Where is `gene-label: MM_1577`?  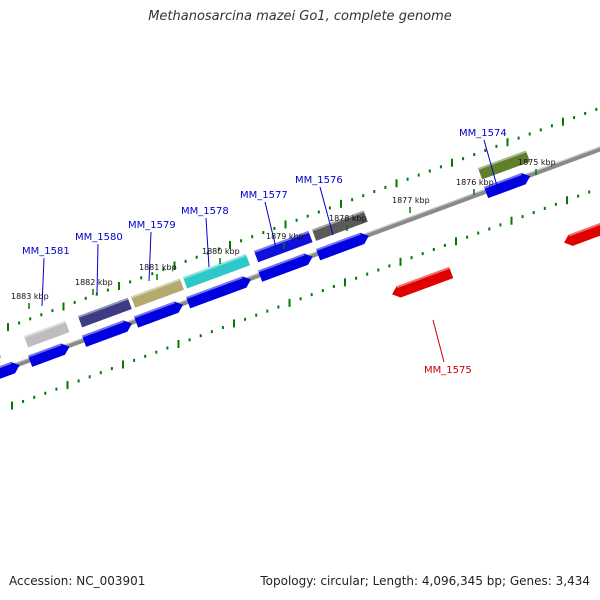 gene-label: MM_1577 is located at coordinates (264, 195).